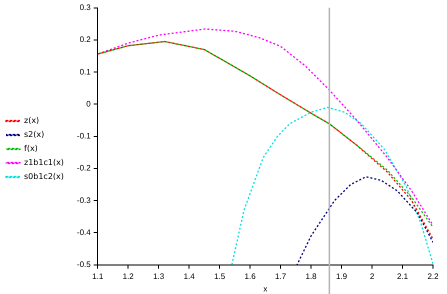 The width and height of the screenshot is (447, 294). What do you see at coordinates (159, 276) in the screenshot?
I see `x-tick-label: 1.3` at bounding box center [159, 276].